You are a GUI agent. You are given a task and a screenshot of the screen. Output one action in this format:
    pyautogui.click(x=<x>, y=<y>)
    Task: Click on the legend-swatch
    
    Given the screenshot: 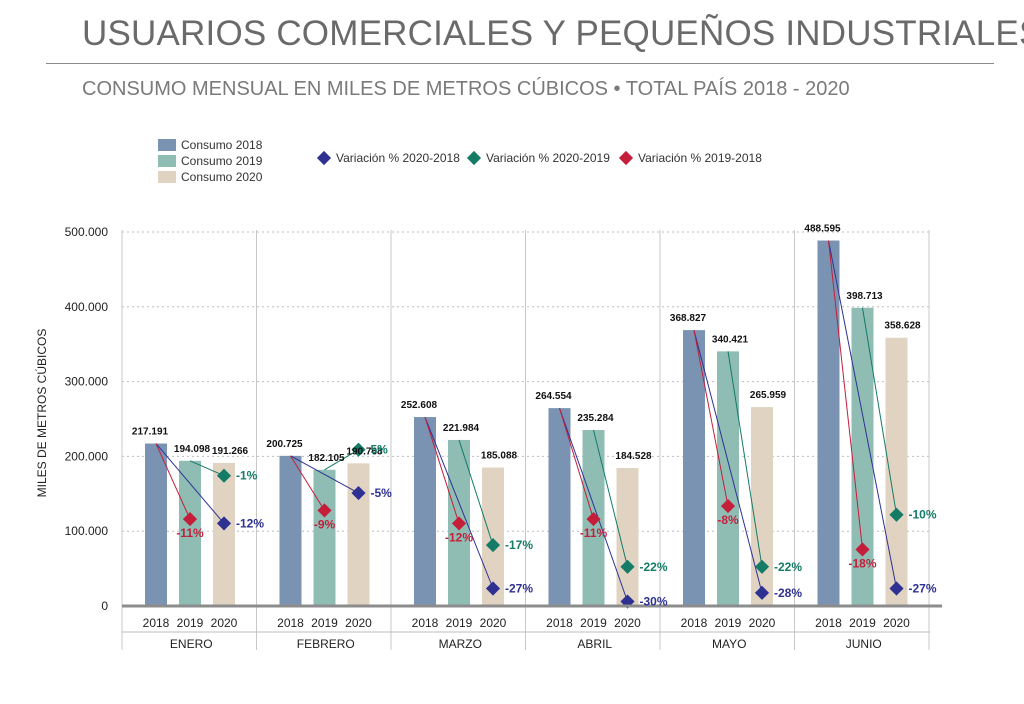 What is the action you would take?
    pyautogui.click(x=167, y=161)
    